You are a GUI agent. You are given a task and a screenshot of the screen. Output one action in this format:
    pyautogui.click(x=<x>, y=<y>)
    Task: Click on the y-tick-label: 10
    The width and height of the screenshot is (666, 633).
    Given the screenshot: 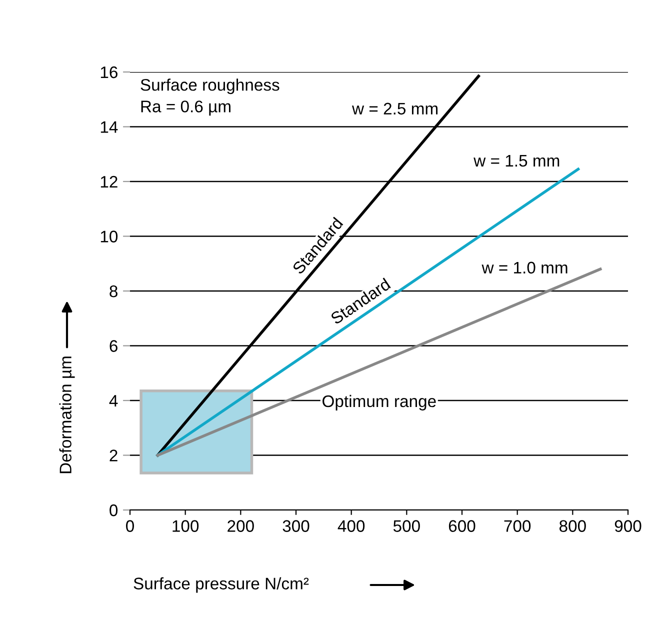 What is the action you would take?
    pyautogui.click(x=109, y=236)
    